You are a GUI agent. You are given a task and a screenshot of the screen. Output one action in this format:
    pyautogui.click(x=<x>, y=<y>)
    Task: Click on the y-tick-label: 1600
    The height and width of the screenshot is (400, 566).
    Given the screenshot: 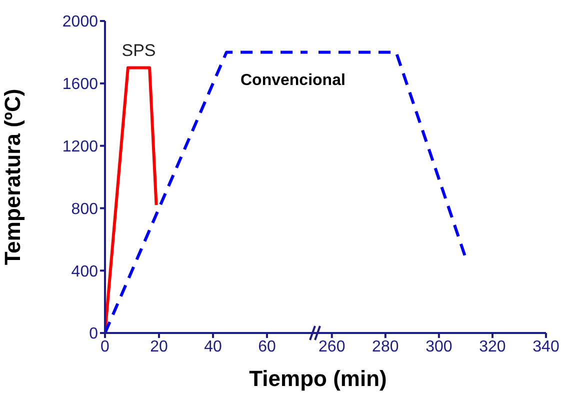 What is the action you would take?
    pyautogui.click(x=80, y=85)
    